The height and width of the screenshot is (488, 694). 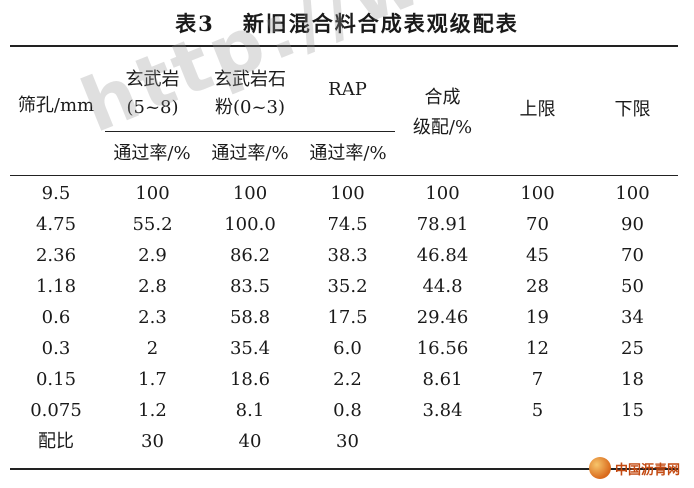 What do you see at coordinates (537, 348) in the screenshot?
I see `table-cell: 12` at bounding box center [537, 348].